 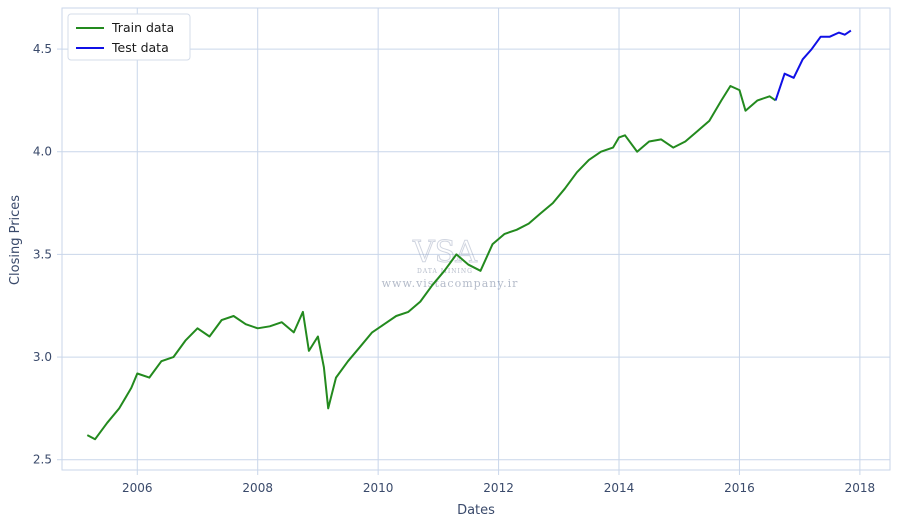 I want to click on x-tick-label: 2014, so click(x=619, y=488).